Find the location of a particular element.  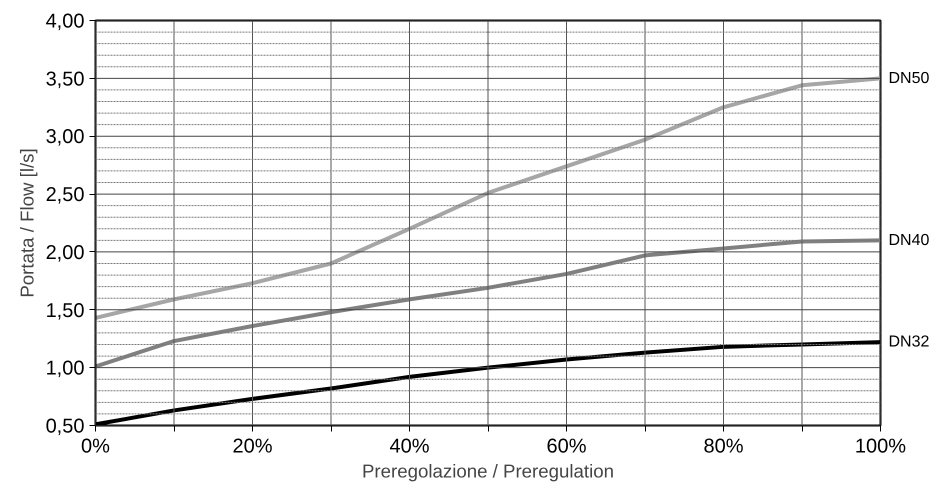

y-tick-label: 4,00 is located at coordinates (65, 21).